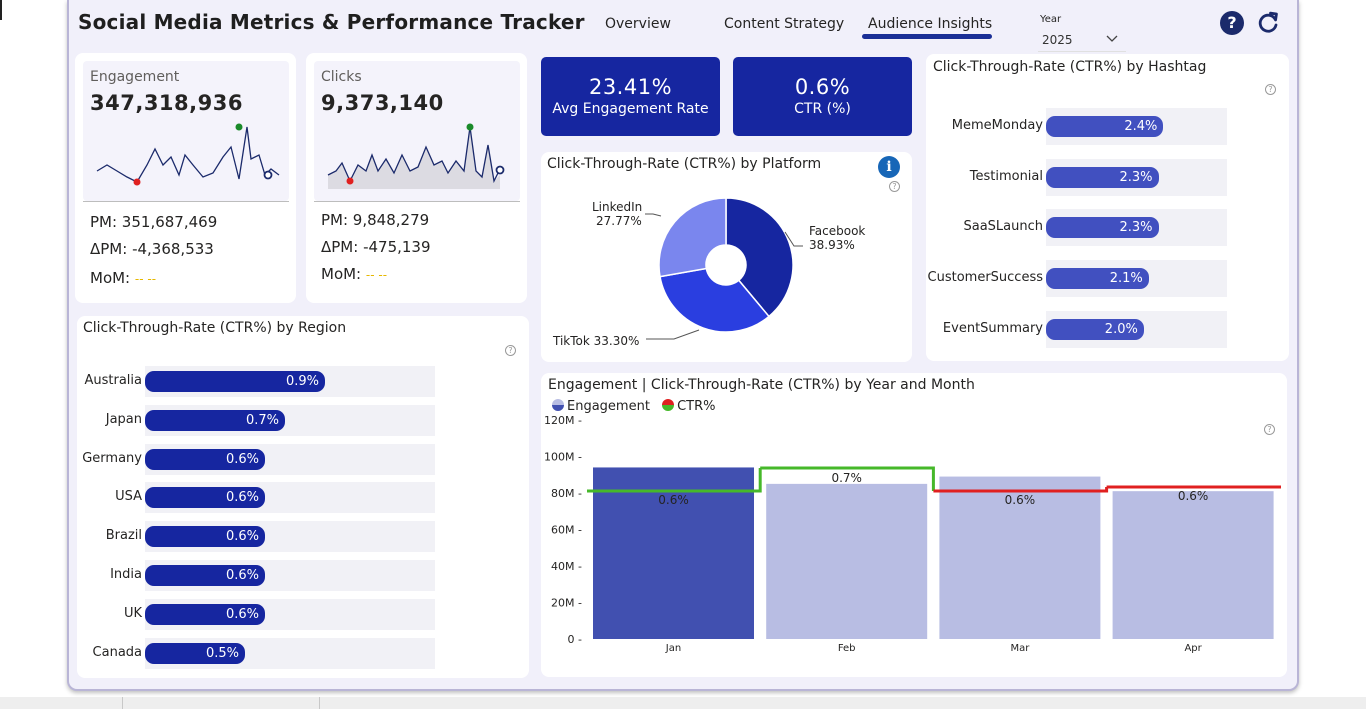  Describe the element at coordinates (558, 405) in the screenshot. I see `engagement-legend-icon` at that location.